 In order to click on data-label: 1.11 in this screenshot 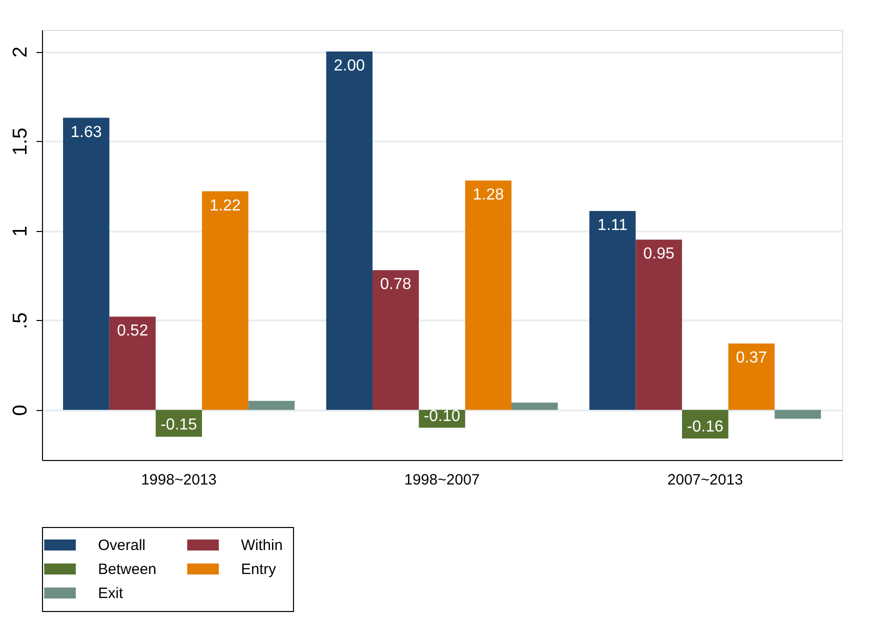, I will do `click(613, 225)`.